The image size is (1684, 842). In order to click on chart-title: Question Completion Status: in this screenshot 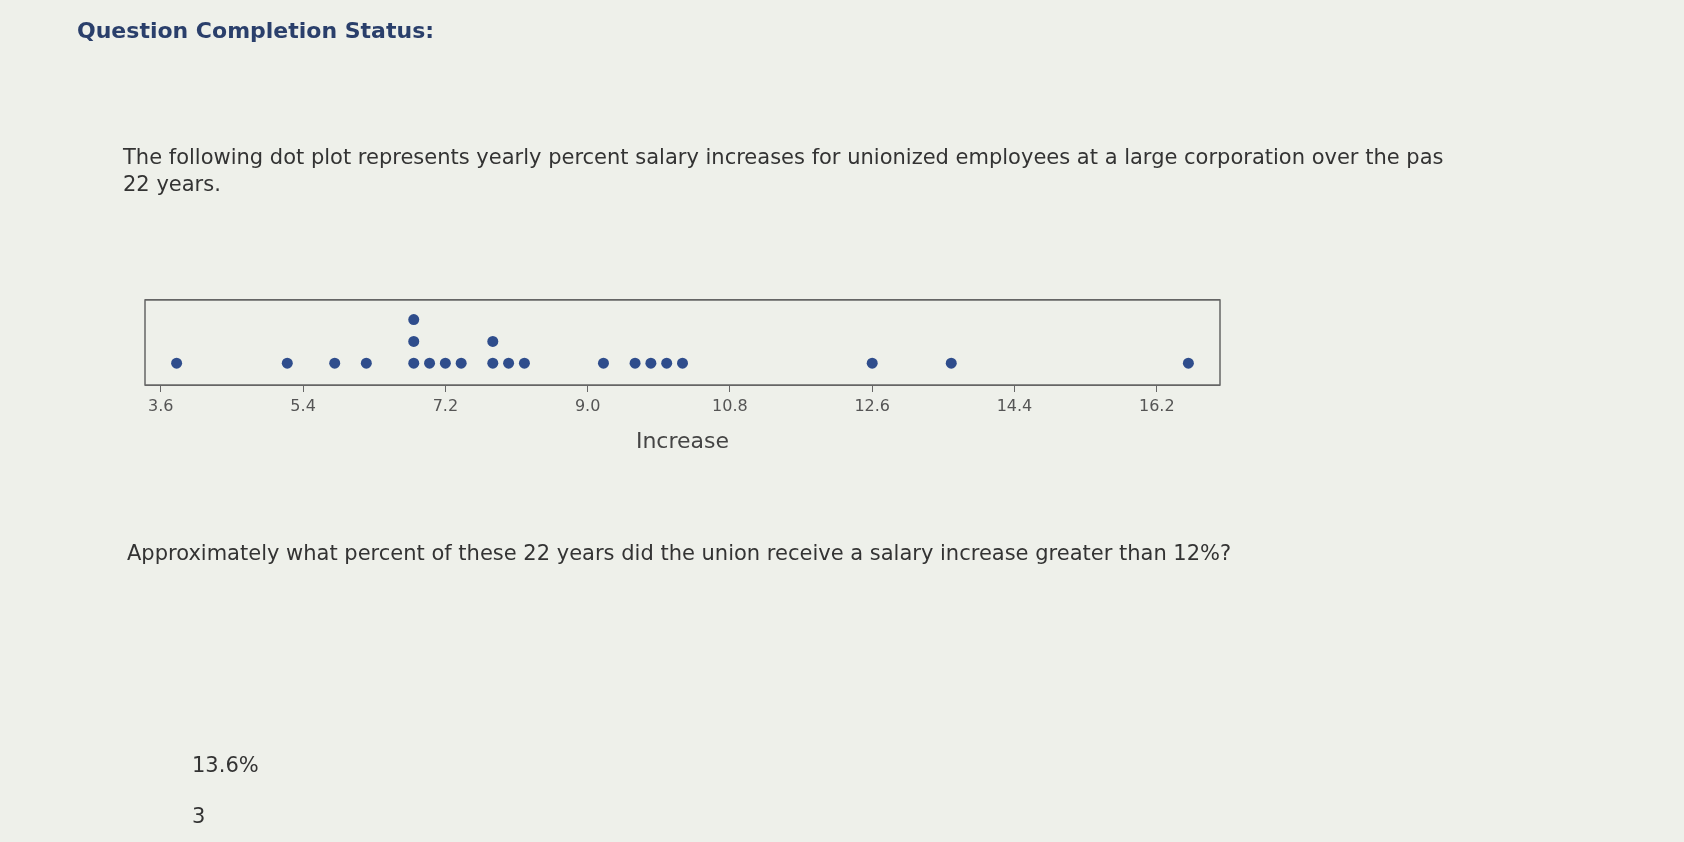, I will do `click(256, 30)`.